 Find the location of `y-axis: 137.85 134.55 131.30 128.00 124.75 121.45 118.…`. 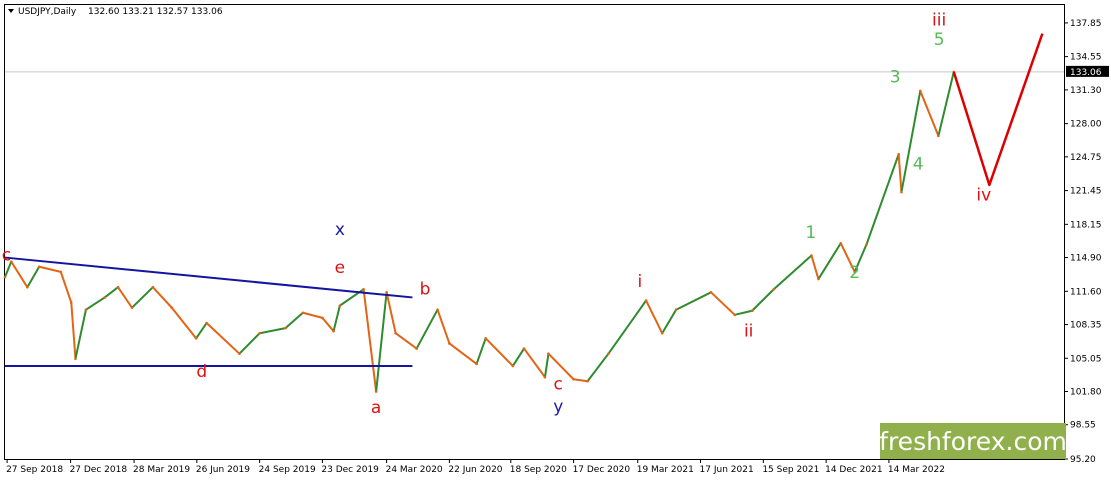

y-axis: 137.85 134.55 131.30 128.00 124.75 121.45 118.… is located at coordinates (1083, 242).